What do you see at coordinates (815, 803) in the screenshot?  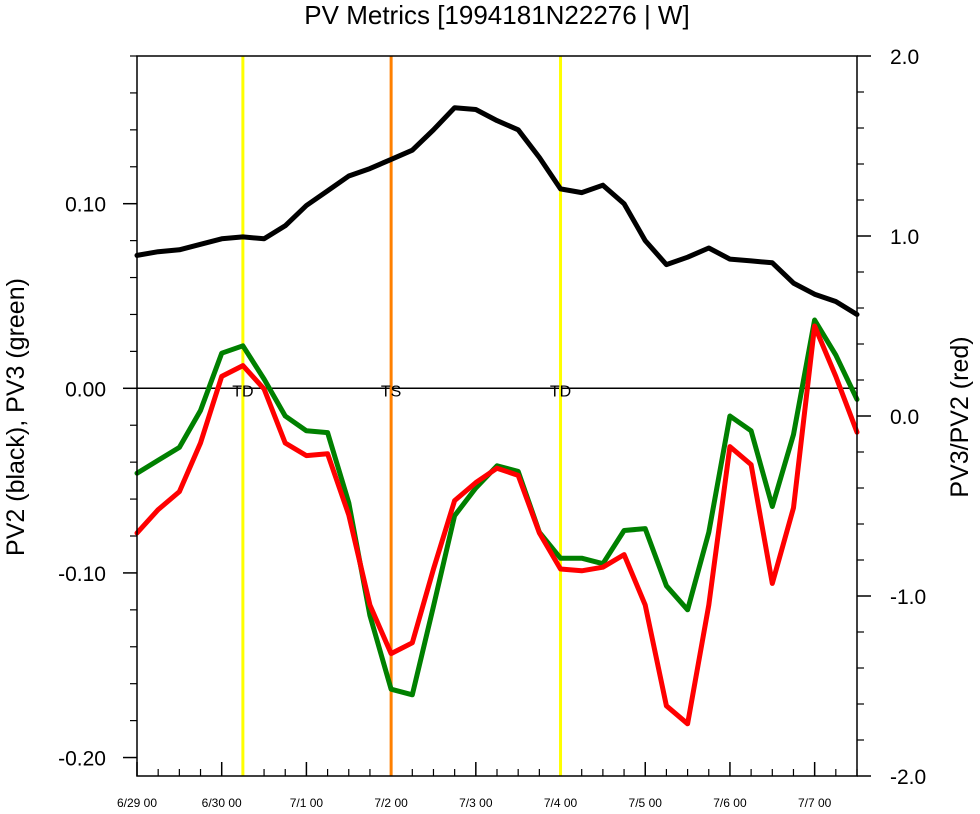 I see `x-tick-label: 7/7 00` at bounding box center [815, 803].